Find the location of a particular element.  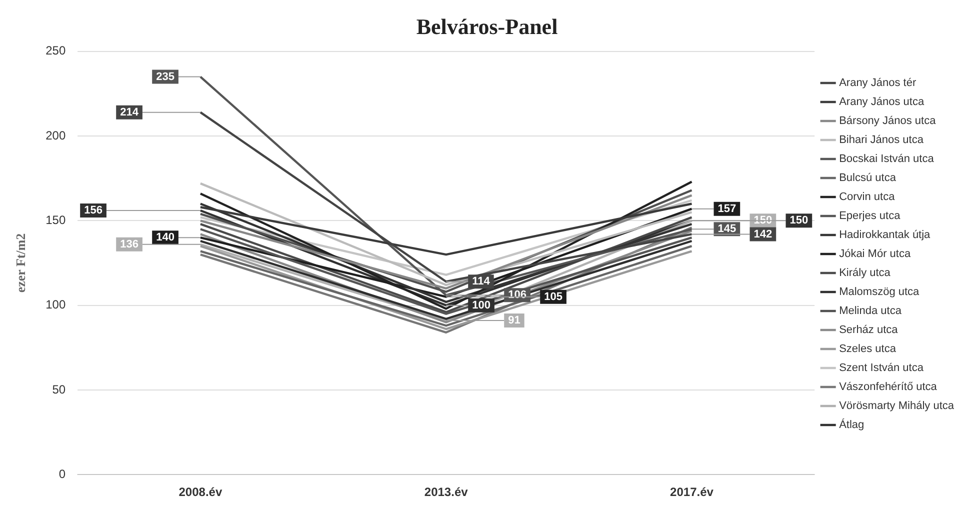

legend-label: Vászonfehérítő utca is located at coordinates (888, 387).